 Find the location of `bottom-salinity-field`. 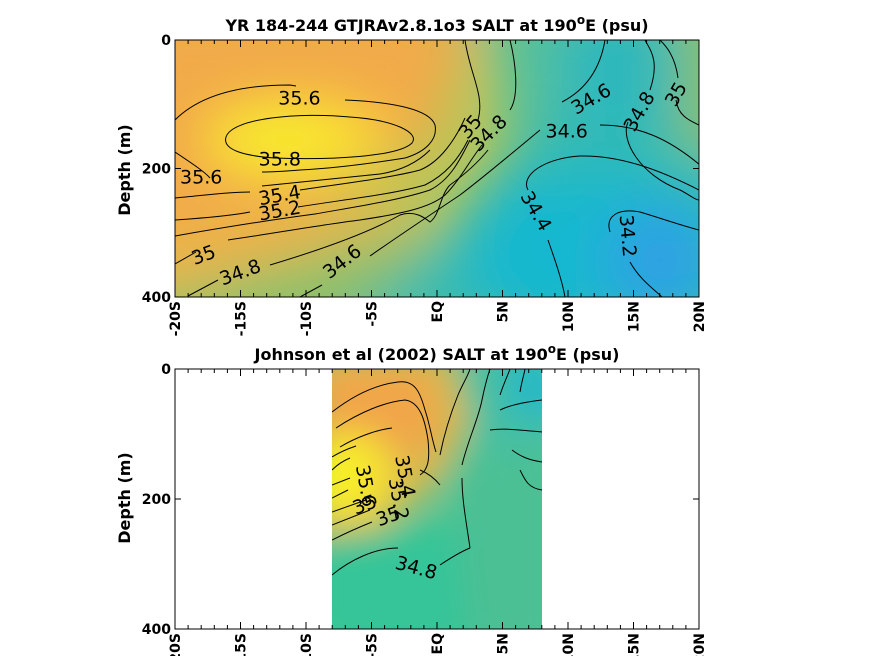

bottom-salinity-field is located at coordinates (437, 499).